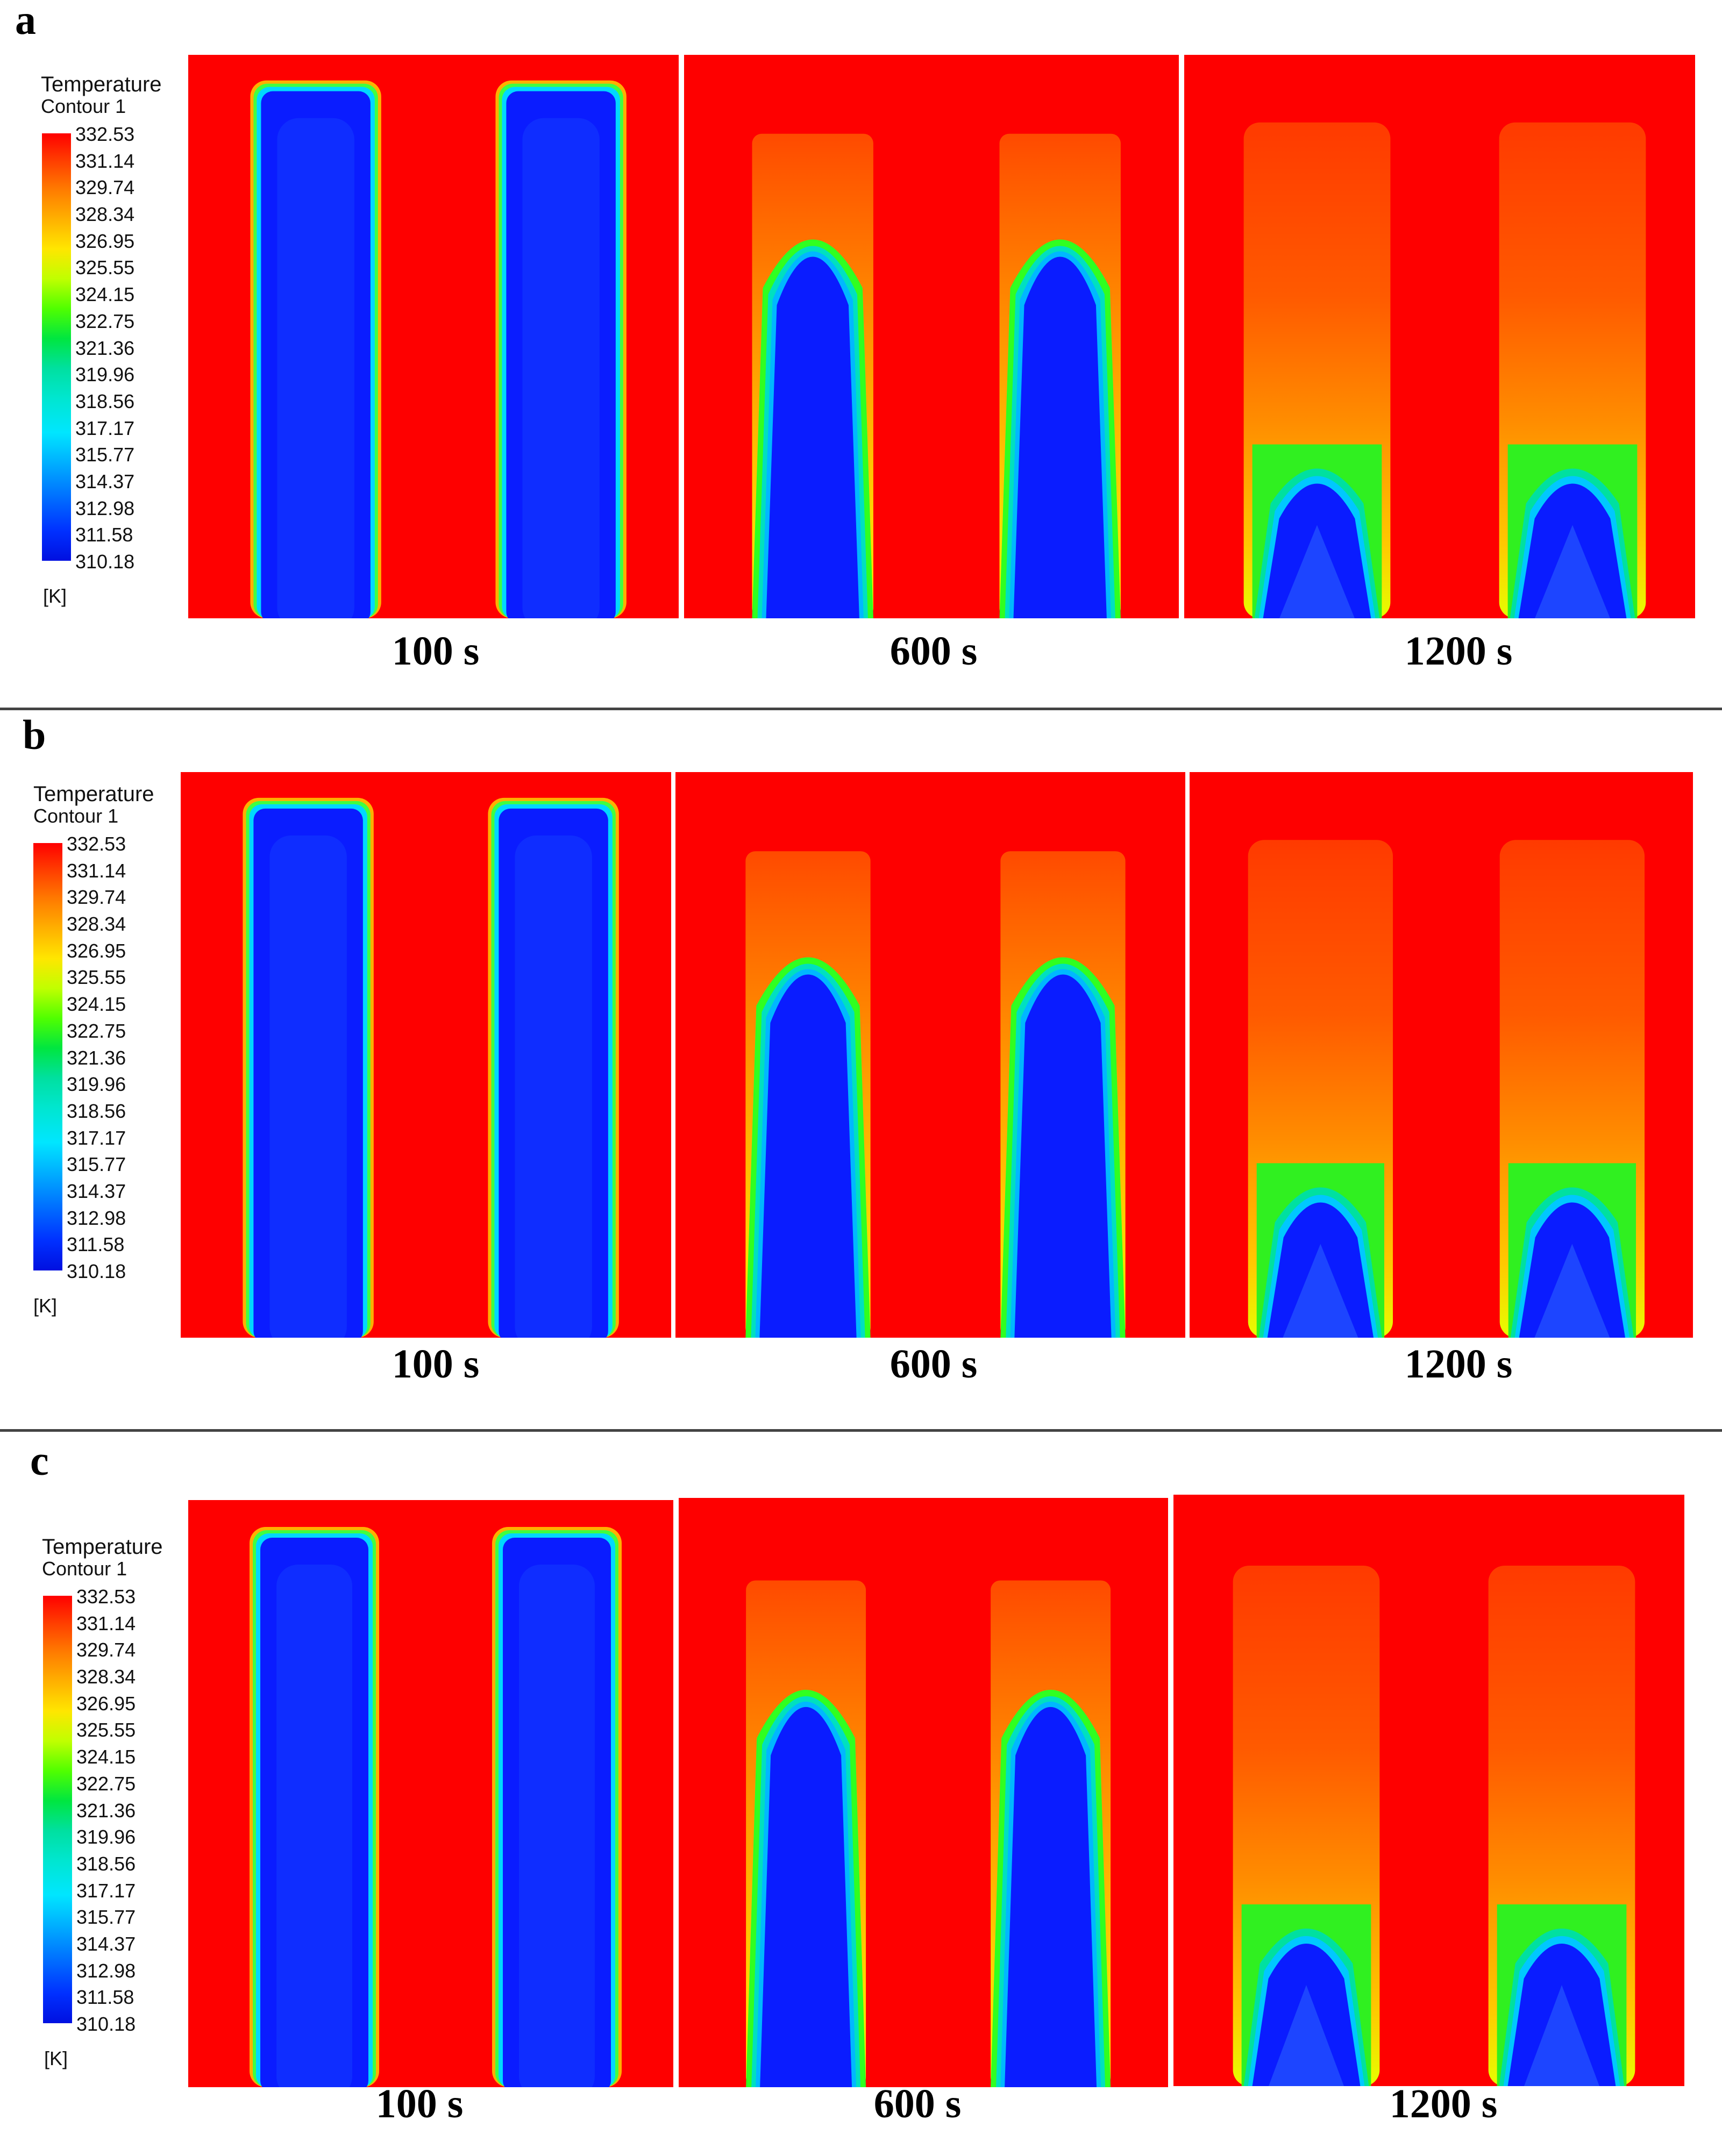  What do you see at coordinates (930, 1055) in the screenshot?
I see `contour-panel-b-600s` at bounding box center [930, 1055].